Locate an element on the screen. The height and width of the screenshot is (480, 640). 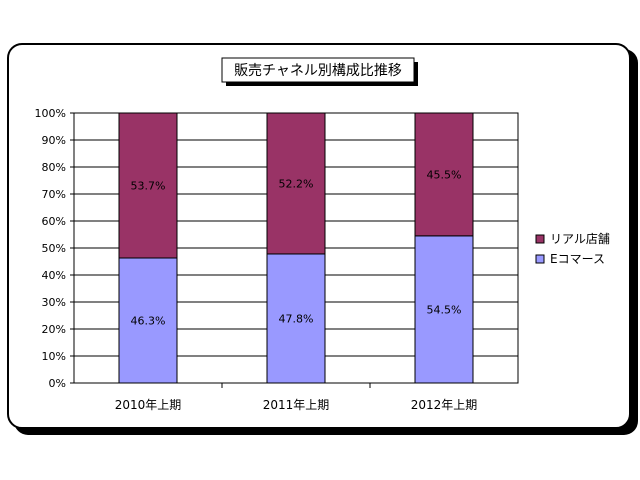
x-category-label: 2012年上期 is located at coordinates (444, 405).